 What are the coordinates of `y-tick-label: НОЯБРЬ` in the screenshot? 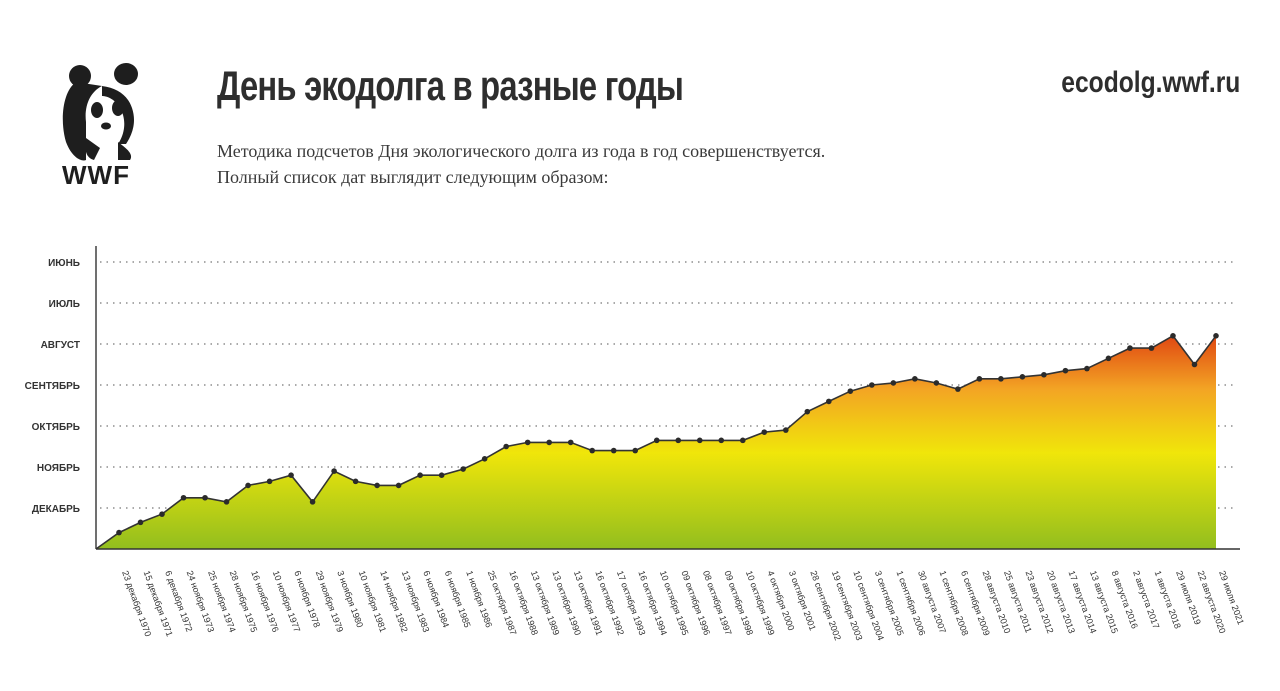 It's located at (58, 468).